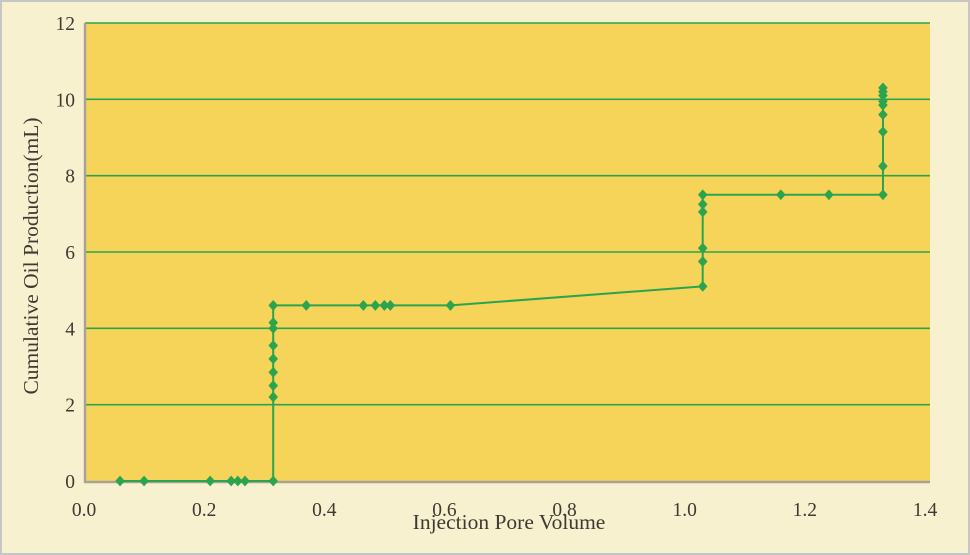  Describe the element at coordinates (31, 256) in the screenshot. I see `y-axis-title: Cumulative Oil Production(mL)` at that location.